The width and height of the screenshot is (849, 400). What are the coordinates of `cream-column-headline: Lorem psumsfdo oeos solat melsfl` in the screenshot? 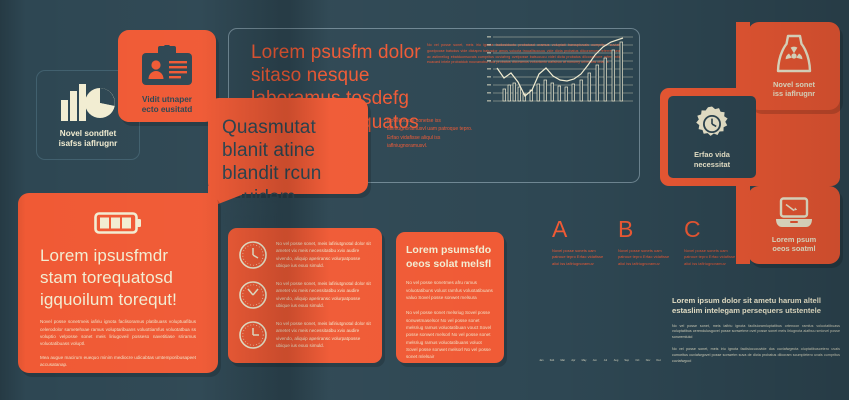 It's located at (449, 257).